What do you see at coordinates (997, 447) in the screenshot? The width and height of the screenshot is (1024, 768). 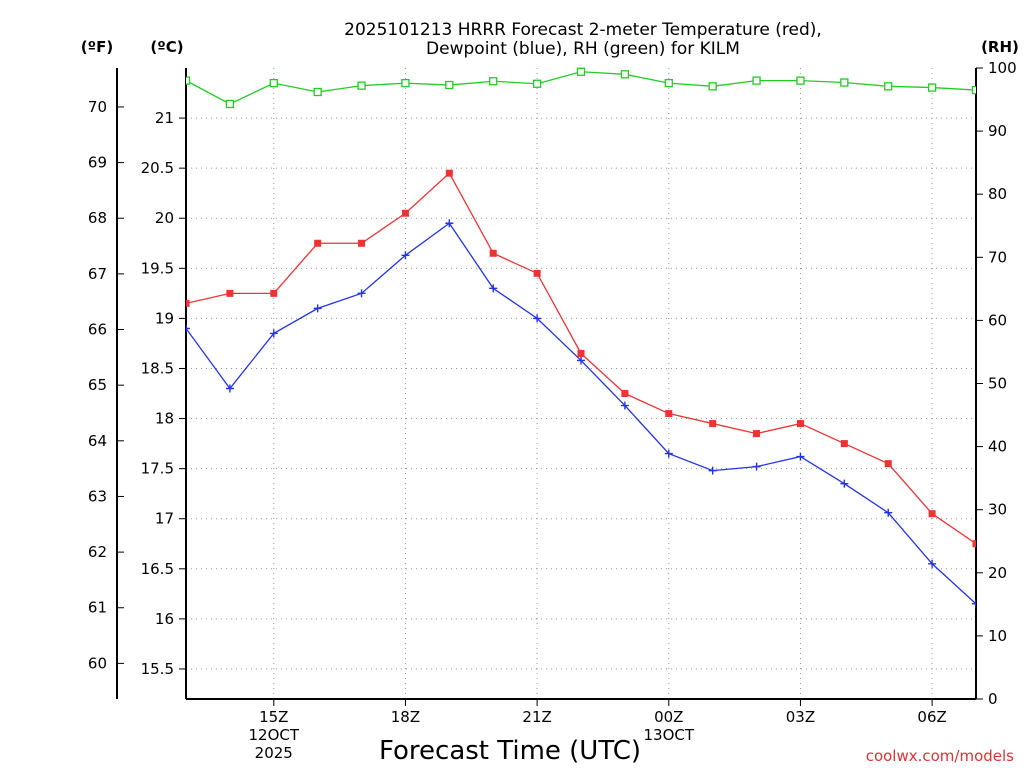 I see `rh-tick-label: 40` at bounding box center [997, 447].